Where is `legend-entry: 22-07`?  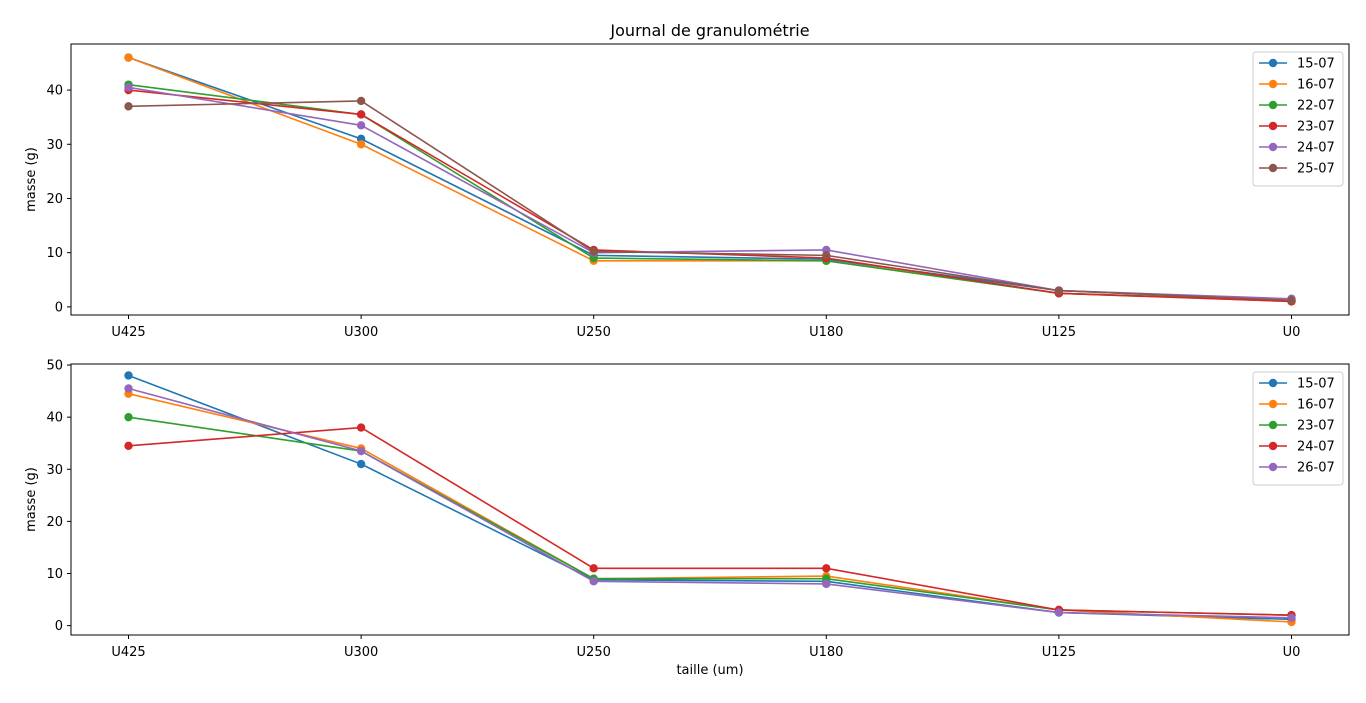 legend-entry: 22-07 is located at coordinates (1297, 106).